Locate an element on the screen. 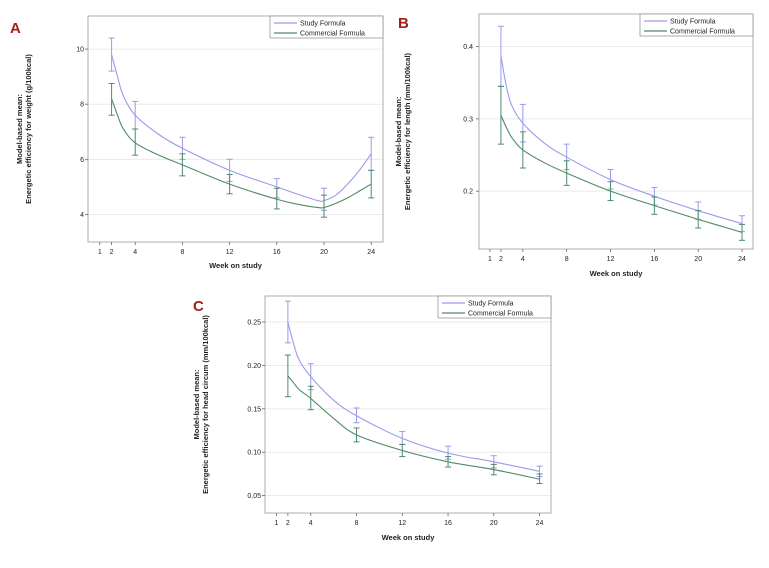 The image size is (769, 568). y-tick-label: 0.3 is located at coordinates (468, 119).